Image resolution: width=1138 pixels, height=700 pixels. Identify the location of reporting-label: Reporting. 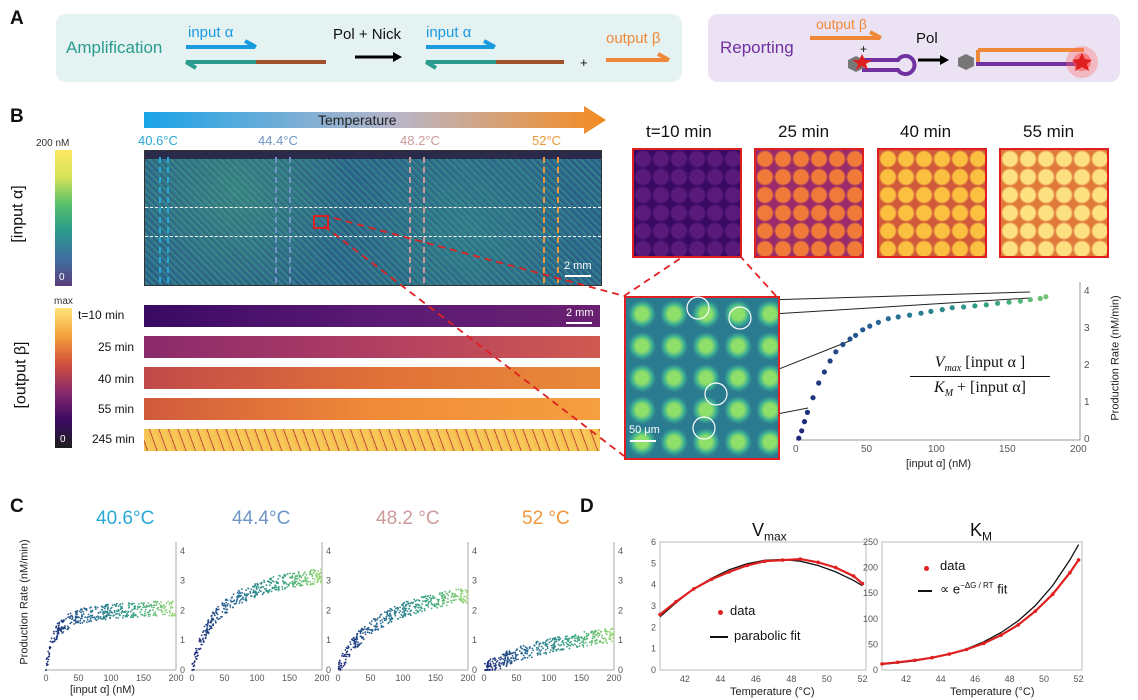
(757, 47).